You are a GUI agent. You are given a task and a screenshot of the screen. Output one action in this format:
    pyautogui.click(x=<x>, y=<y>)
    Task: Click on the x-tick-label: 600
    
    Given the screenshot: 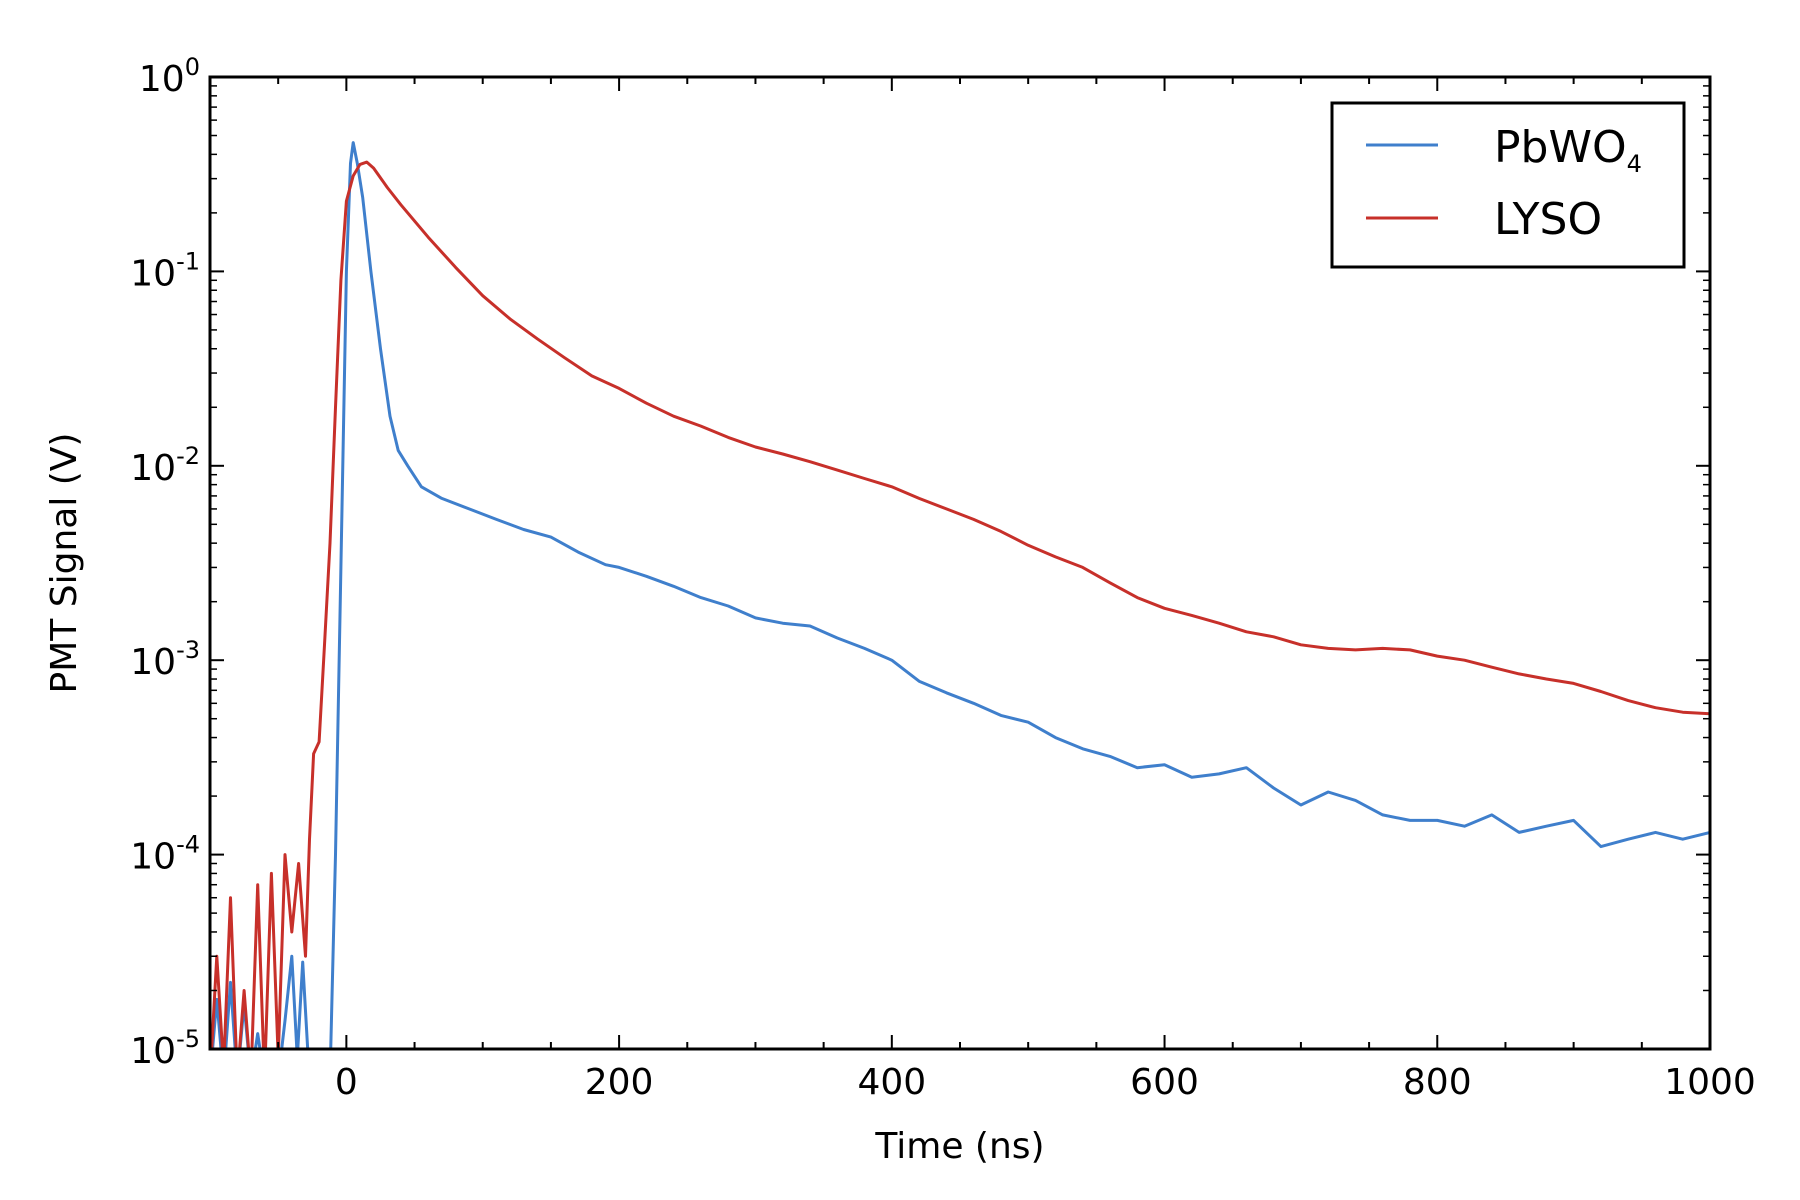 What is the action you would take?
    pyautogui.click(x=1164, y=1082)
    